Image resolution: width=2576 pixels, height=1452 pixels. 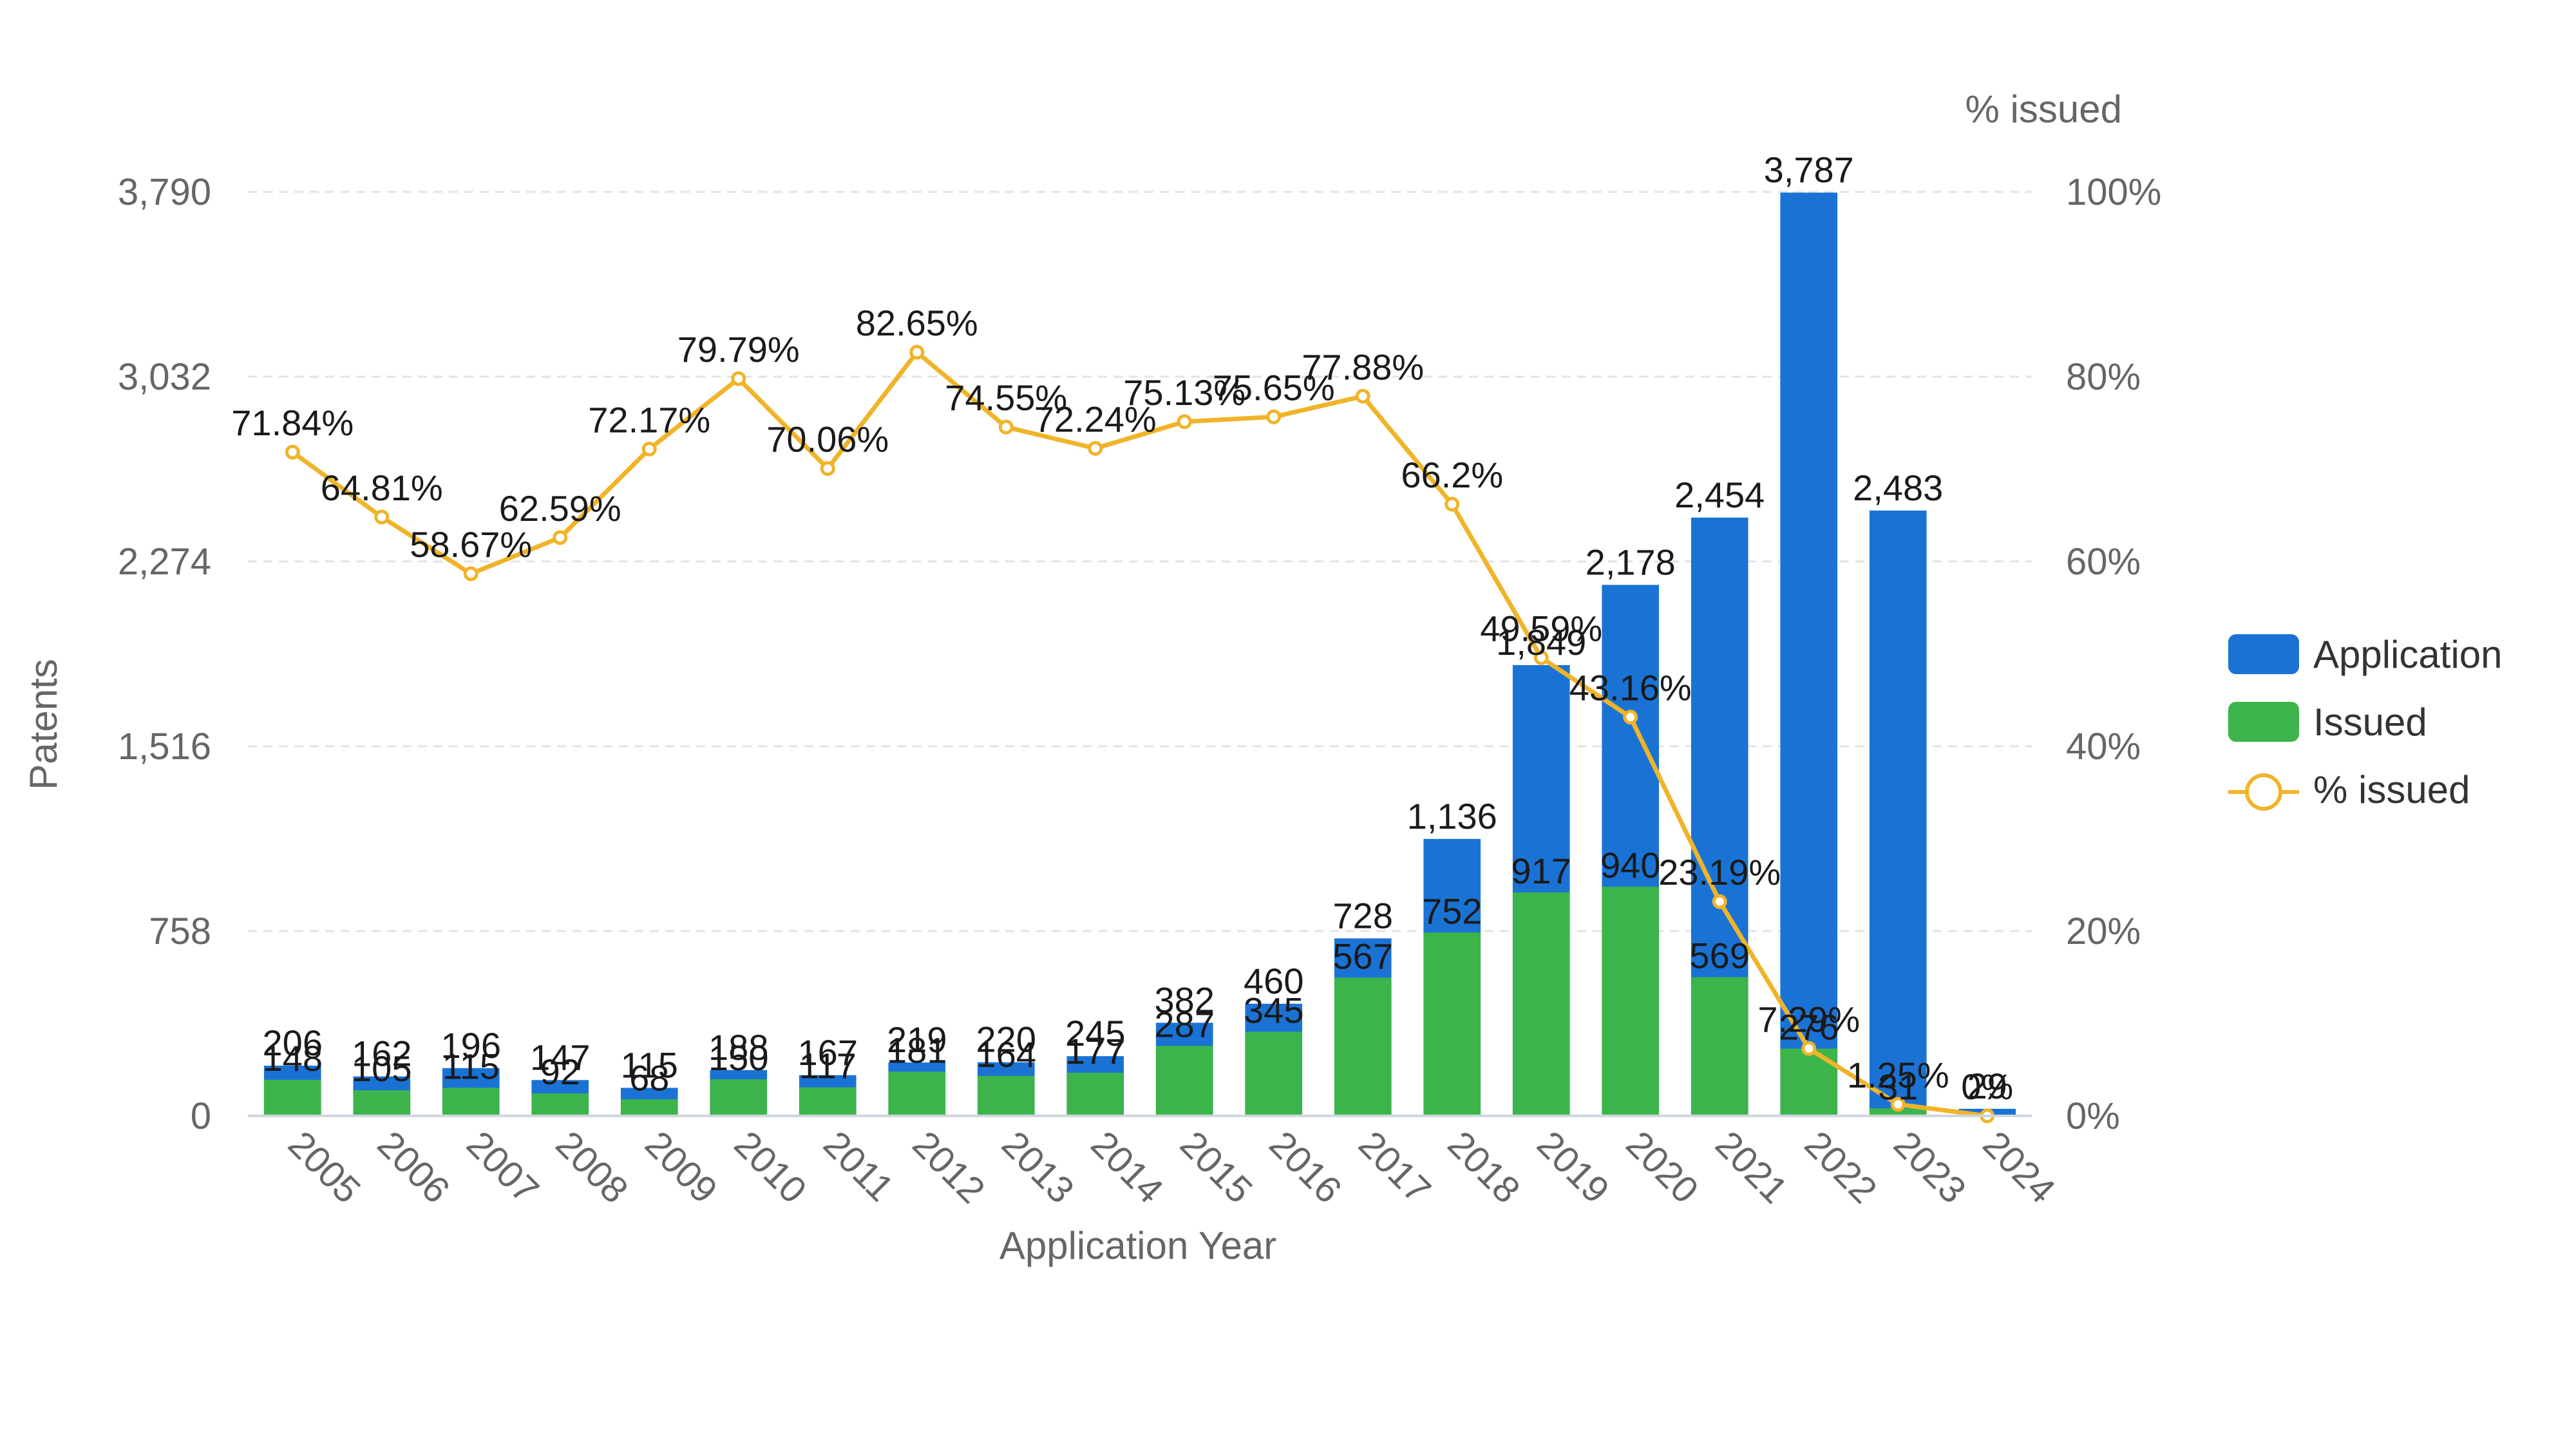 What do you see at coordinates (1631, 562) in the screenshot?
I see `application-value-label: 2,178` at bounding box center [1631, 562].